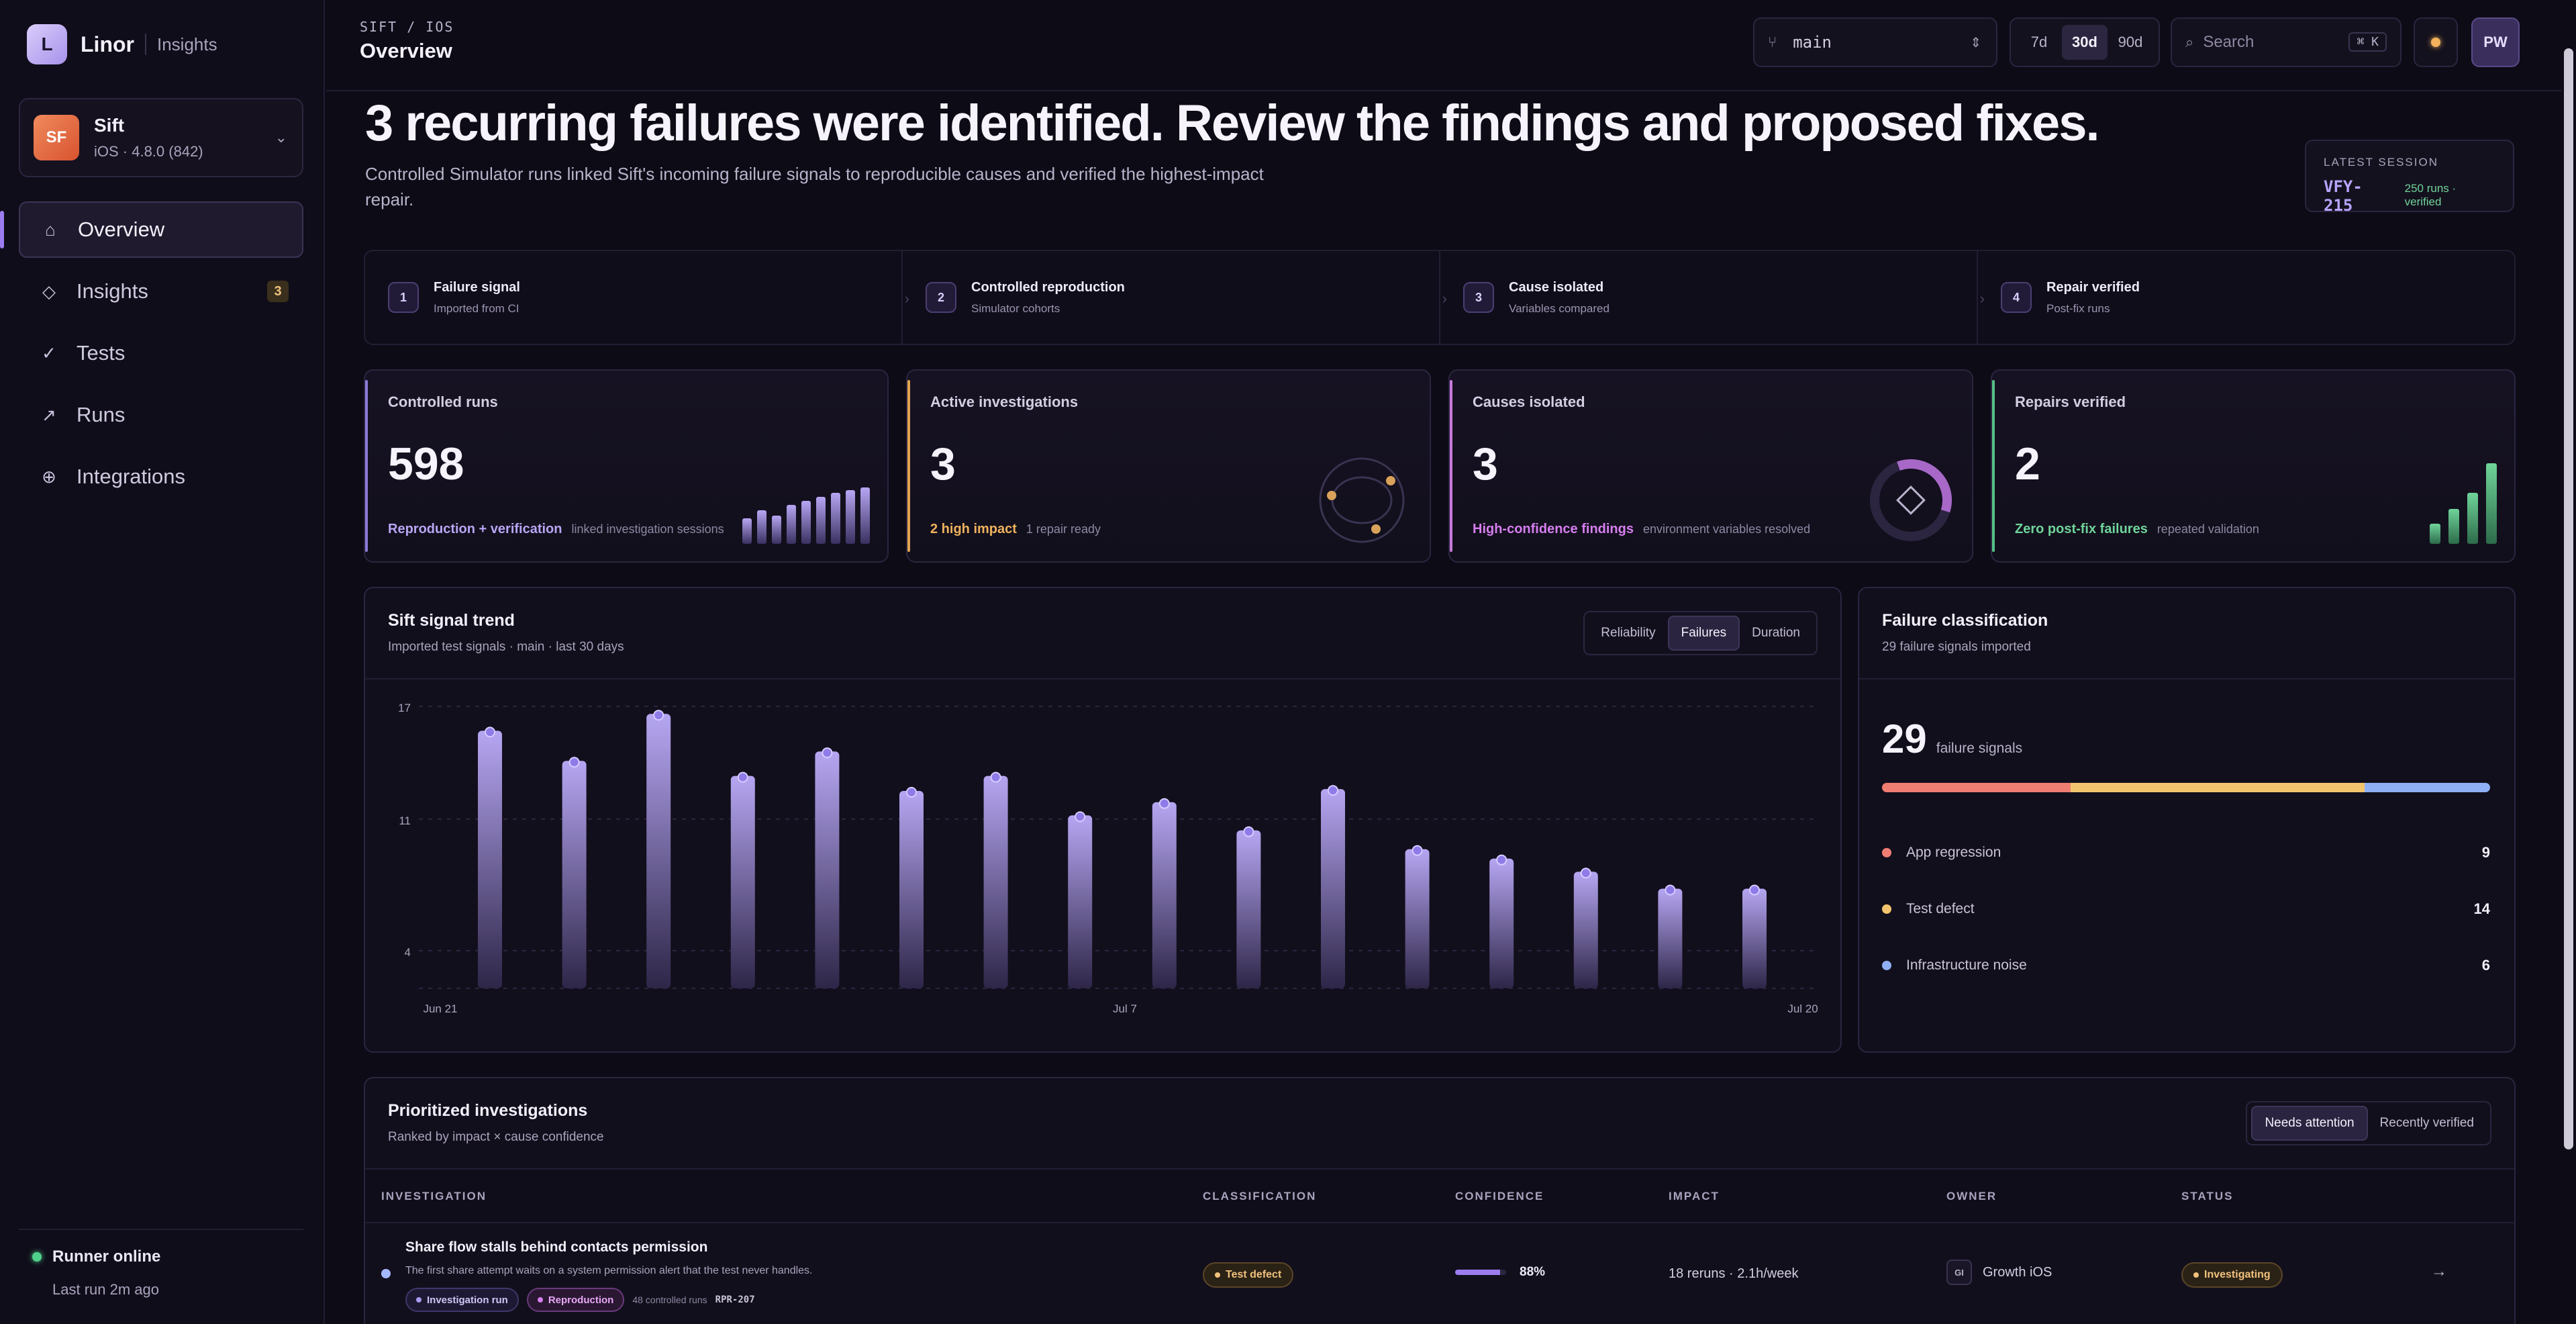 This screenshot has height=1324, width=2576. Describe the element at coordinates (1975, 42) in the screenshot. I see `chevron-updown-icon: ⇕` at that location.